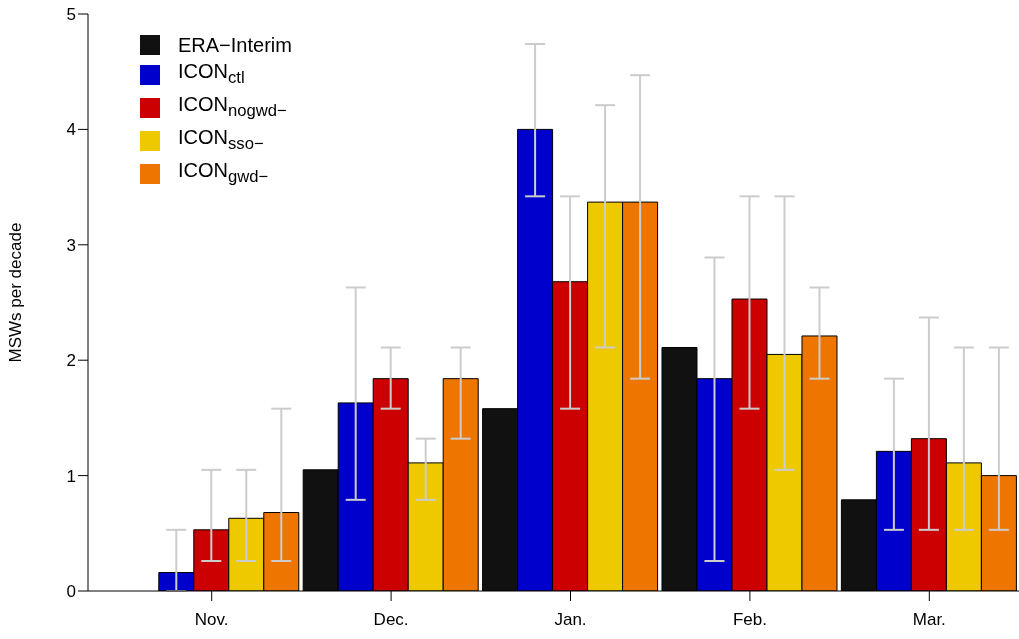  I want to click on legend-label: ICON$_{nogwd−}$, so click(232, 107).